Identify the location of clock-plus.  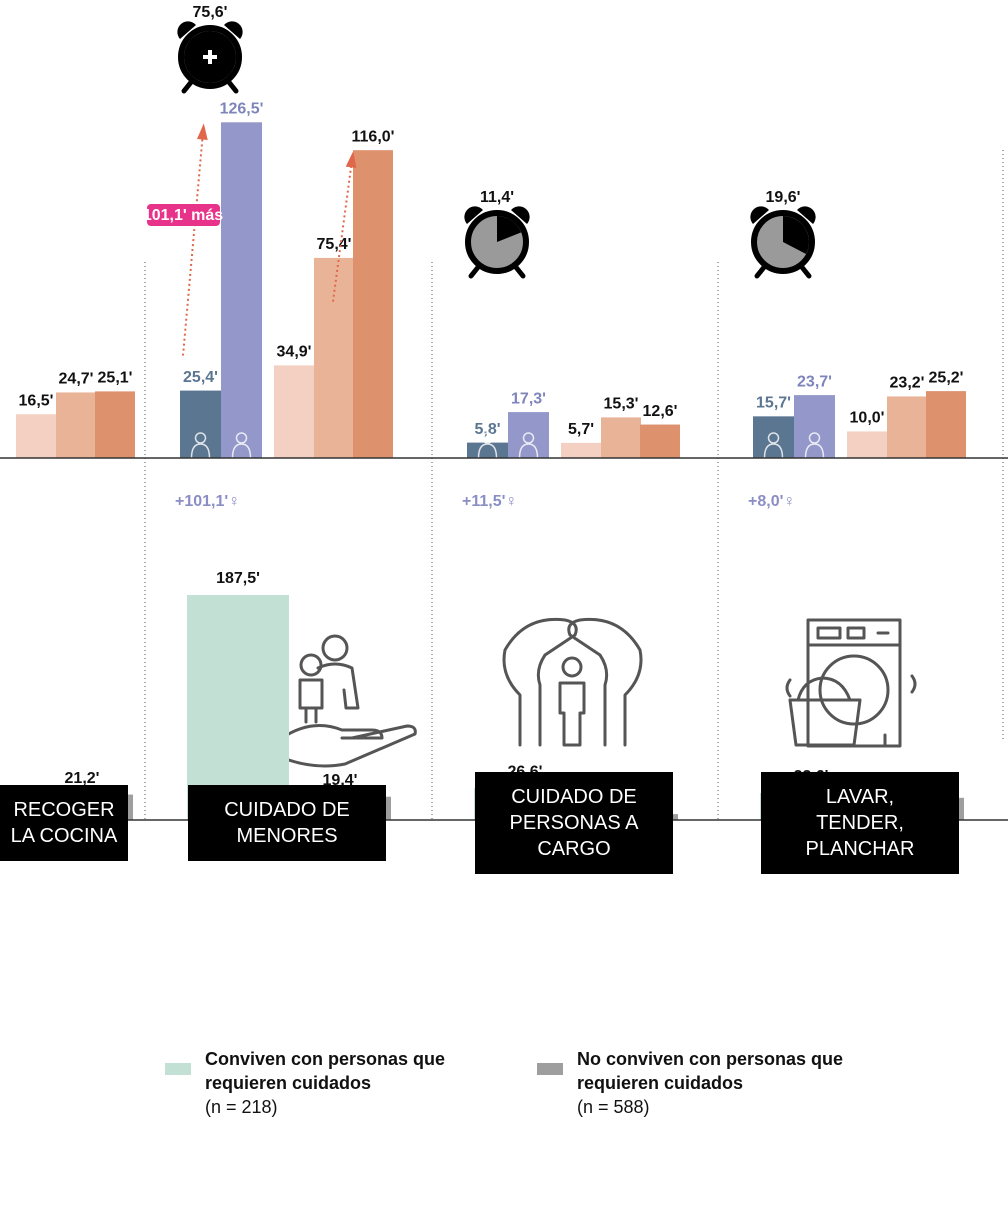
(210, 57).